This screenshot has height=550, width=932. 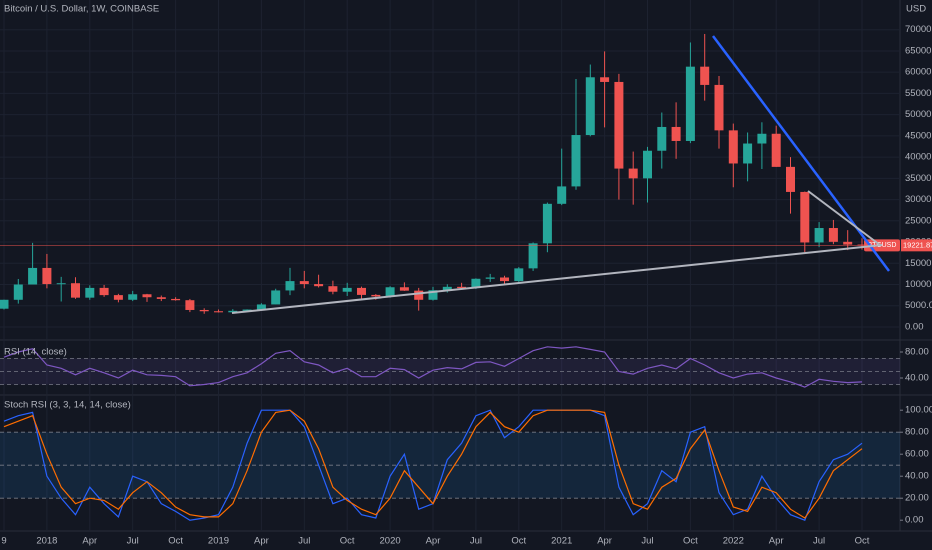 What do you see at coordinates (918, 305) in the screenshot?
I see `y-tick-label: 5000.00` at bounding box center [918, 305].